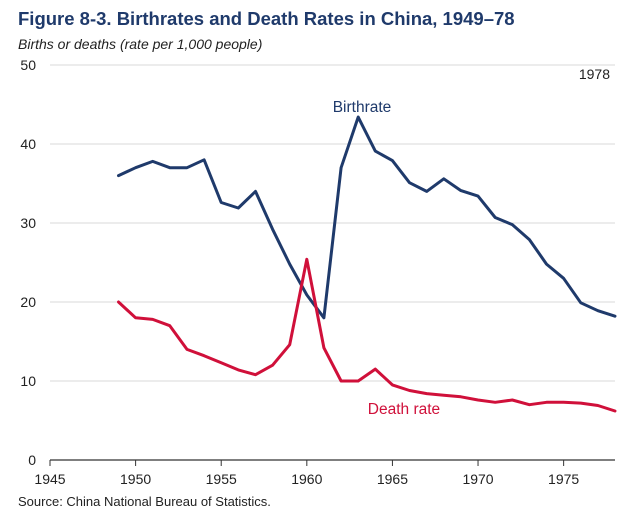 The image size is (644, 520). Describe the element at coordinates (32, 460) in the screenshot. I see `y-tick-label: 0` at that location.